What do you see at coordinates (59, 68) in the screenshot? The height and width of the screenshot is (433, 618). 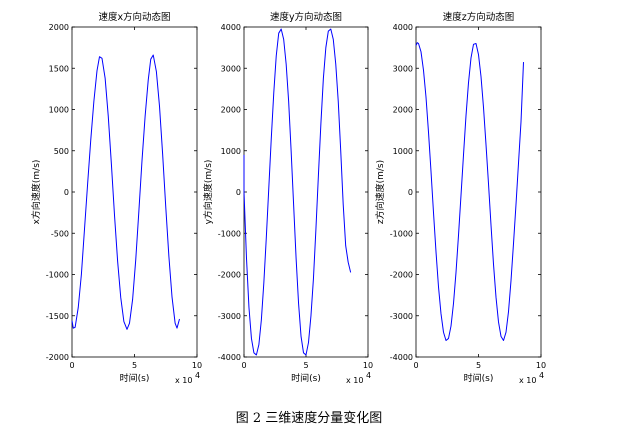 I see `y-tick-label: 1500` at bounding box center [59, 68].